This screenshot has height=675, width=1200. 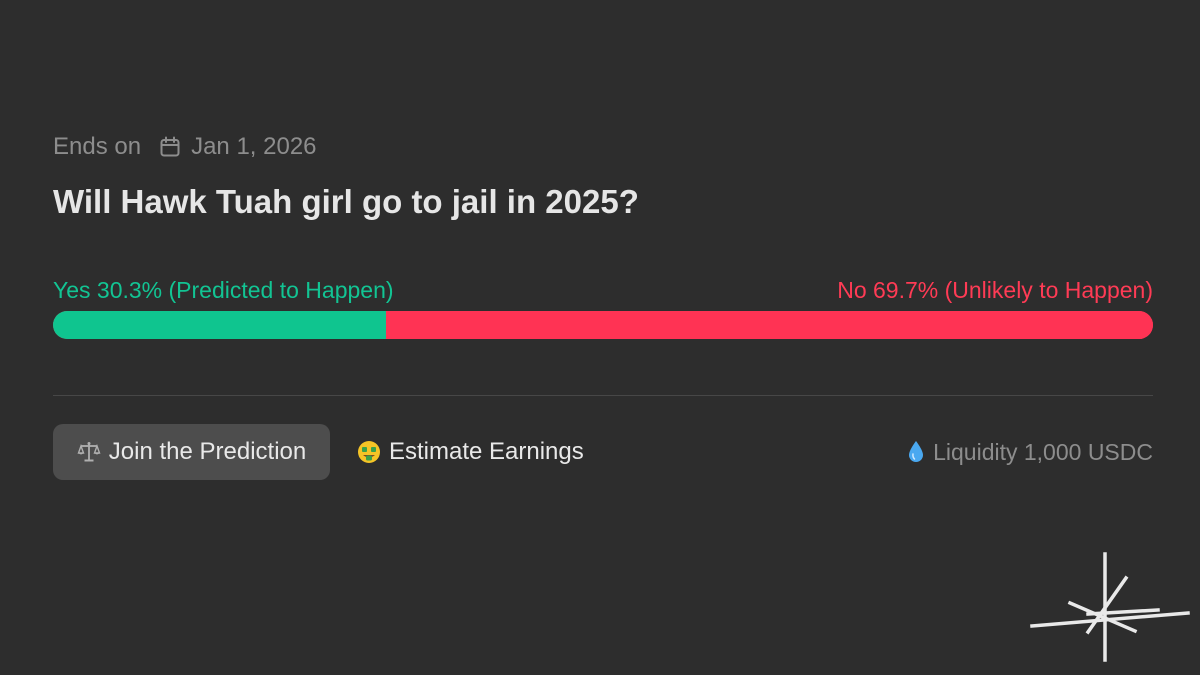 I want to click on liquidity-info: Liquidity 1,000 USDC, so click(x=1030, y=452).